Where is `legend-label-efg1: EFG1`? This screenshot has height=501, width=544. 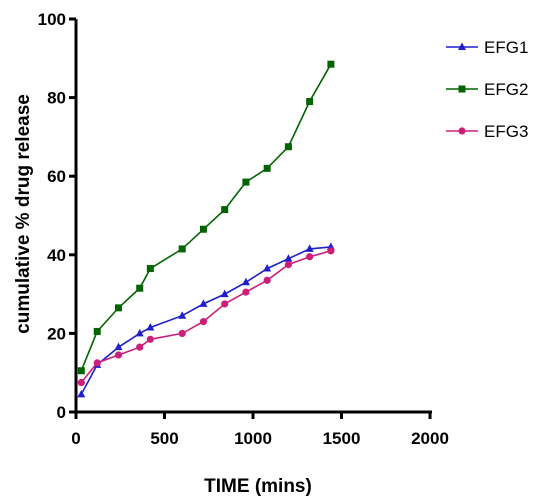
legend-label-efg1: EFG1 is located at coordinates (506, 47).